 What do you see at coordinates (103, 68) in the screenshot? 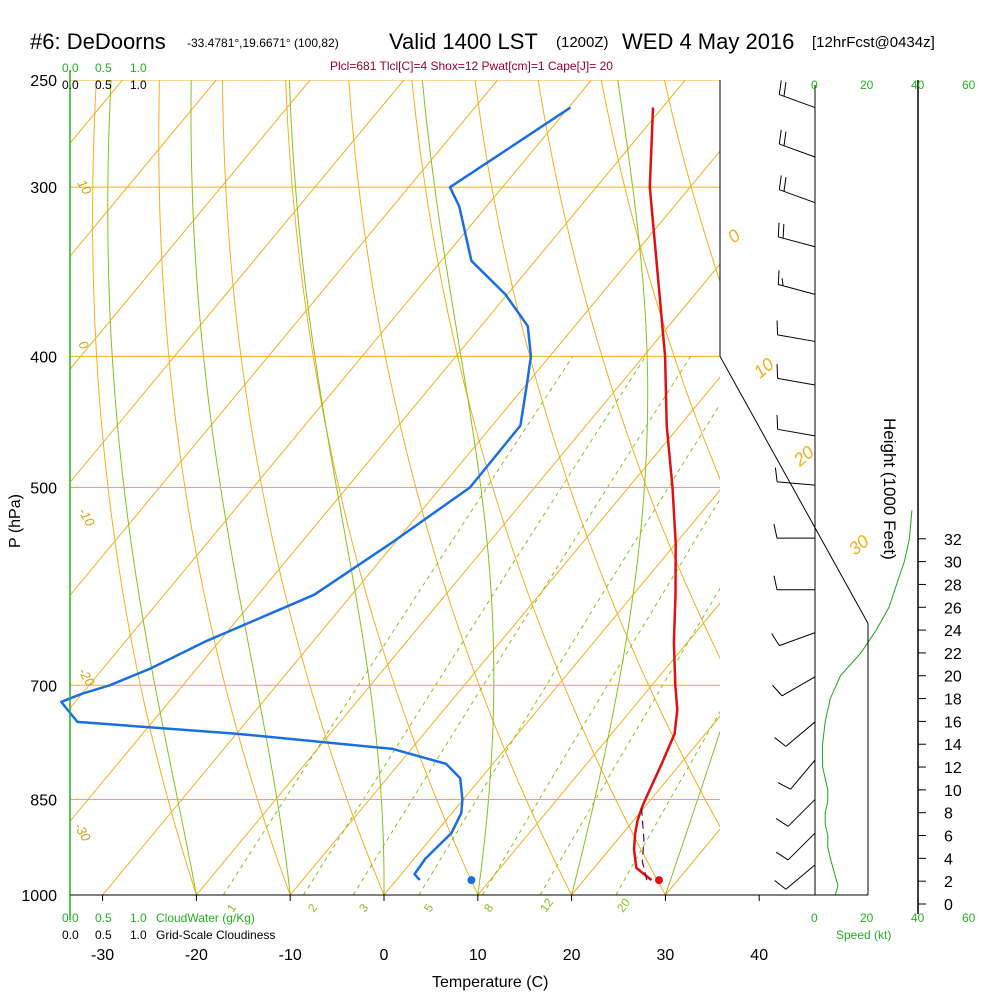
I see `cloudwater-top-1: 0.5` at bounding box center [103, 68].